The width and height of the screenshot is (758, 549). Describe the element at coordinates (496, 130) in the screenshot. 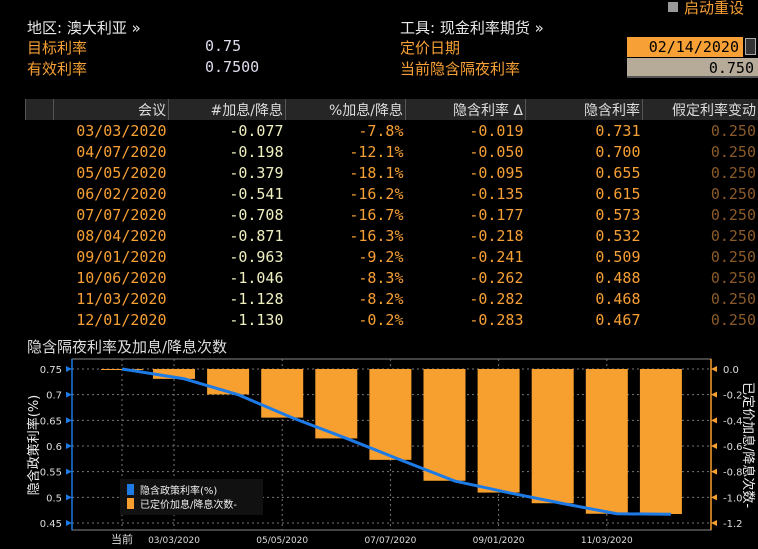

I see `cell-implied-delta: -0.019` at that location.